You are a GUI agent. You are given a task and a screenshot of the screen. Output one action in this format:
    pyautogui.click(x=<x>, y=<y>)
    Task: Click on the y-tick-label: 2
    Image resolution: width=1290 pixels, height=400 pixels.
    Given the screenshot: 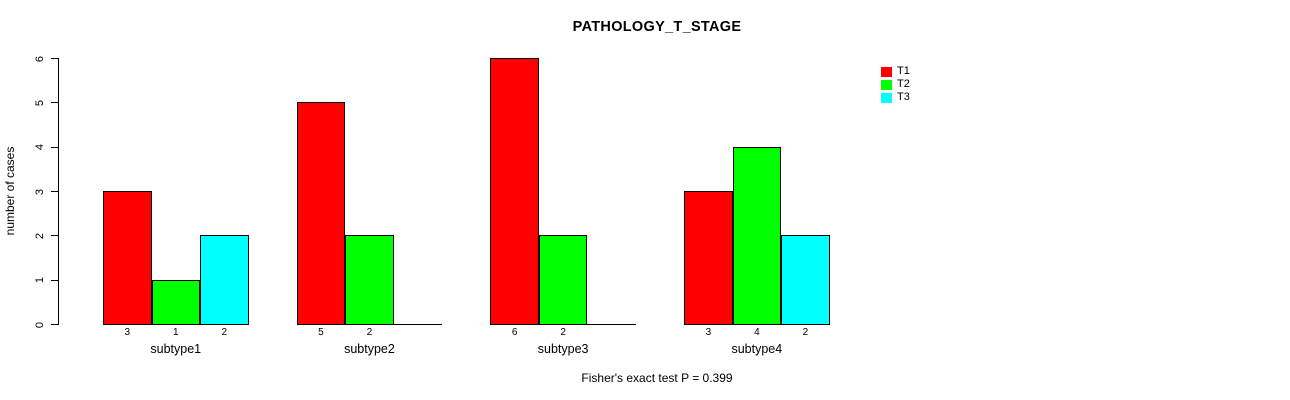 What is the action you would take?
    pyautogui.click(x=40, y=235)
    